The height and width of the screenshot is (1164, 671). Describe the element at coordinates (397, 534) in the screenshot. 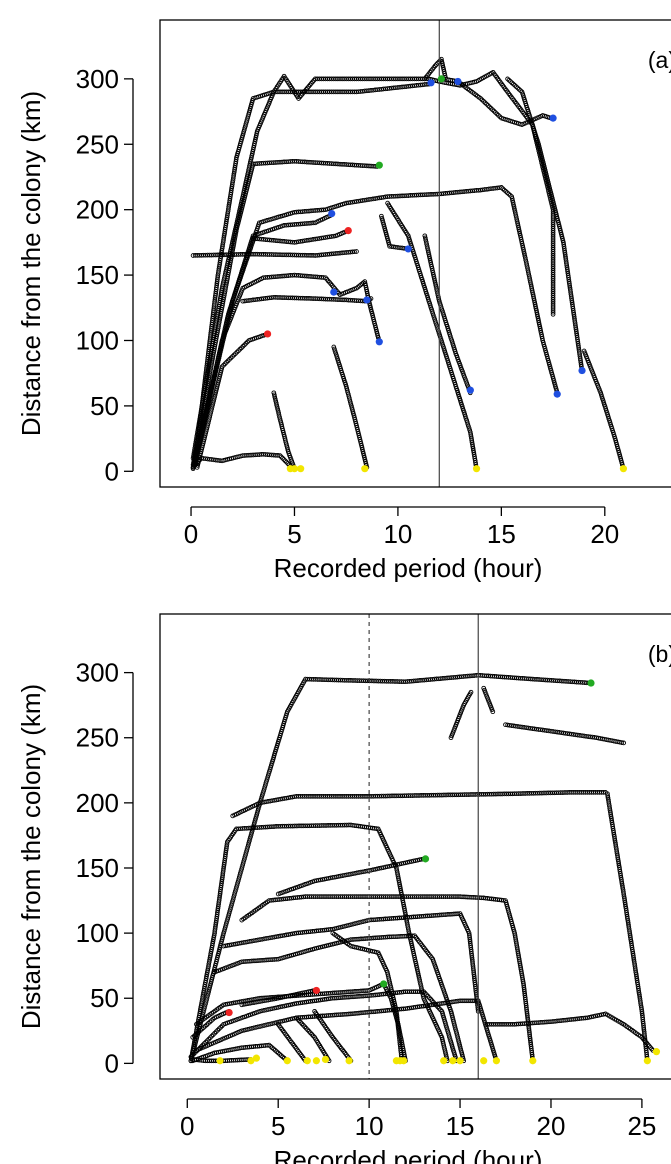

I see `panel-a-x-tick-label: 10` at that location.